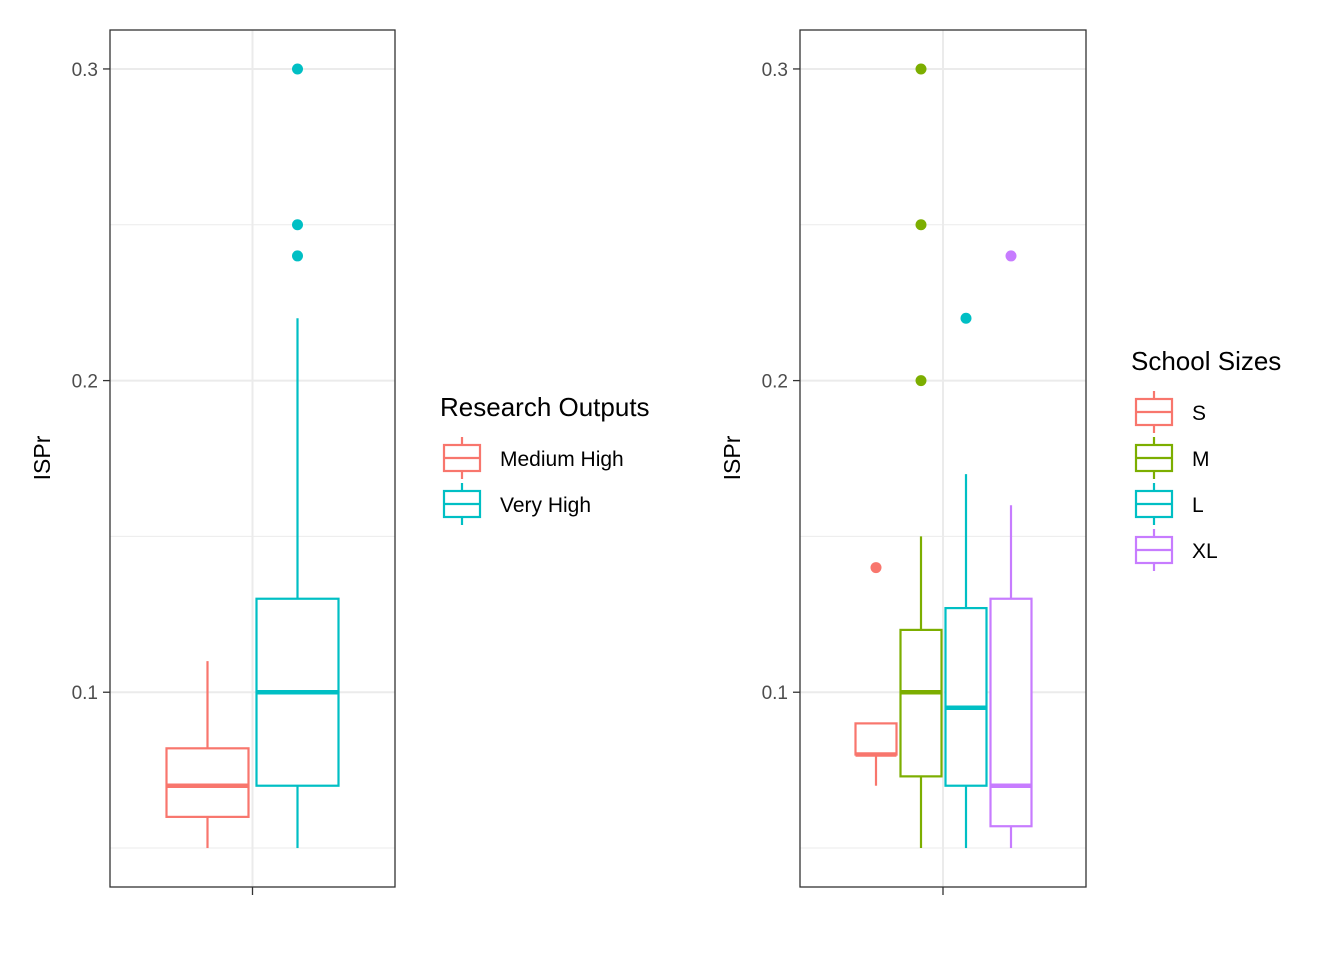 The height and width of the screenshot is (965, 1344). What do you see at coordinates (1198, 505) in the screenshot?
I see `legend-label: L` at bounding box center [1198, 505].